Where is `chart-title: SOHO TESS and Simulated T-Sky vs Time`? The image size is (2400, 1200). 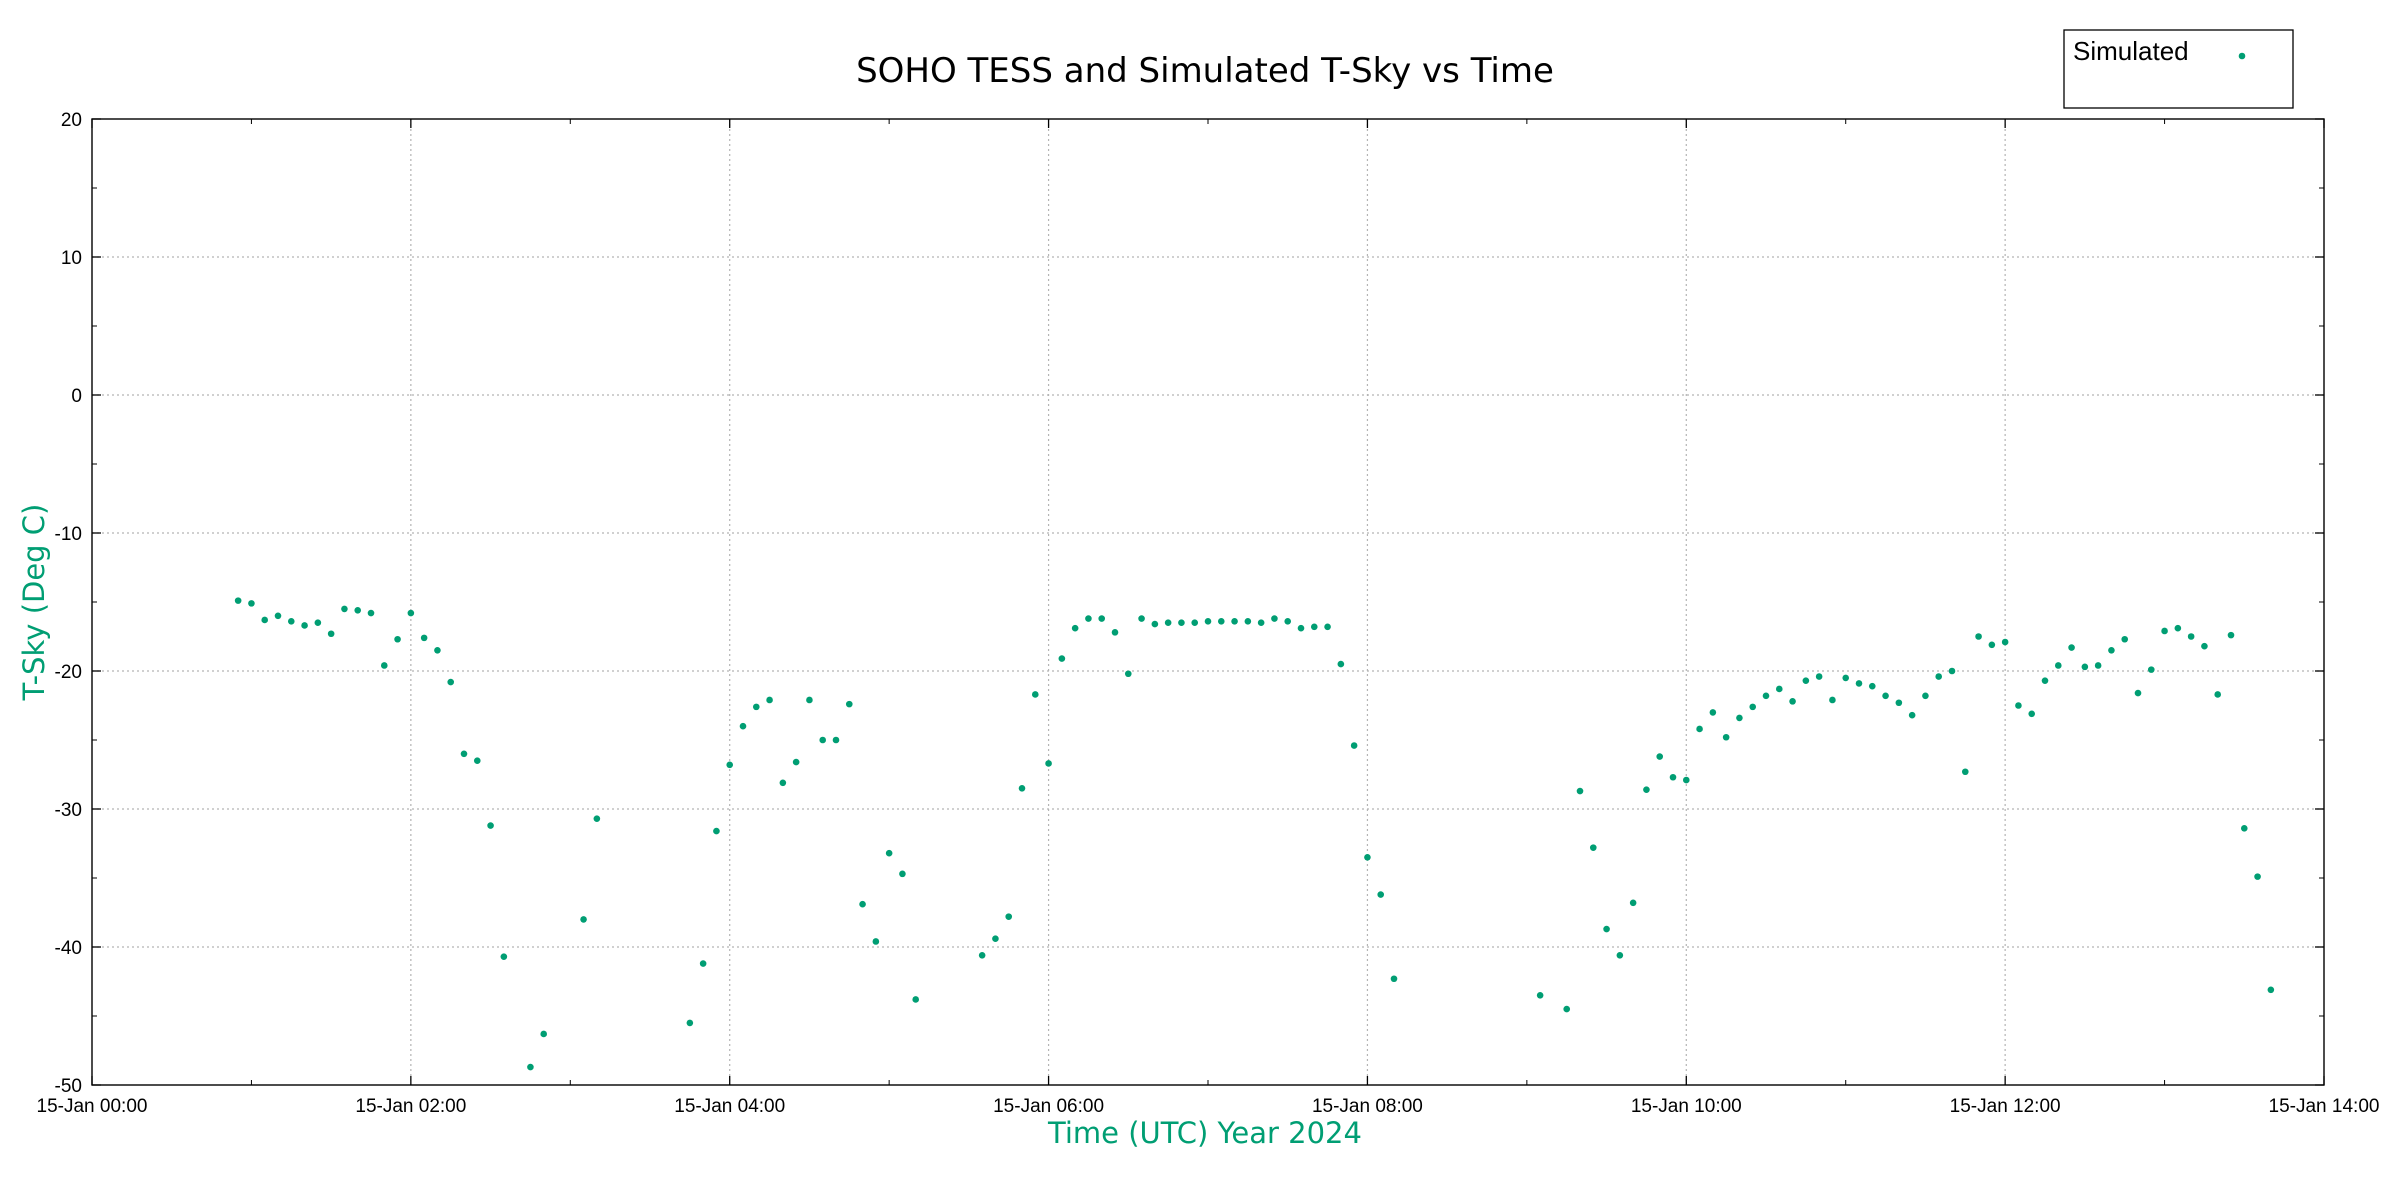
chart-title: SOHO TESS and Simulated T-Sky vs Time is located at coordinates (1205, 71).